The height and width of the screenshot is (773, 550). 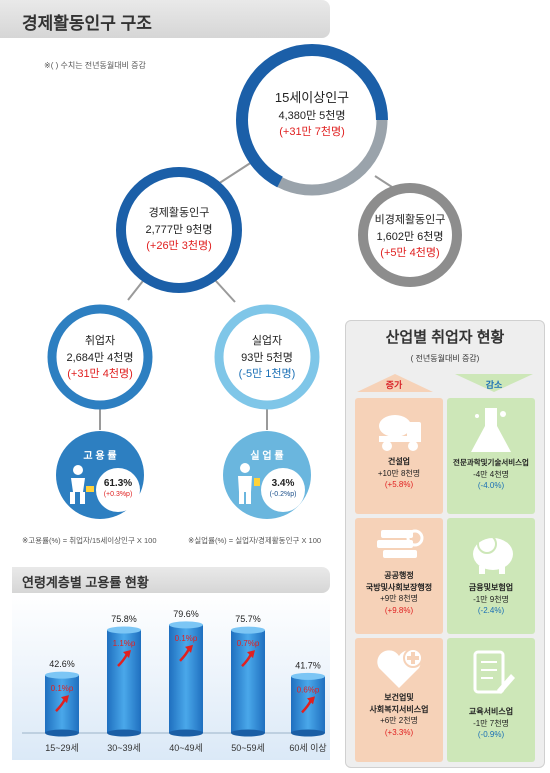 I want to click on node-total-label: 15세이상인구, so click(x=312, y=97).